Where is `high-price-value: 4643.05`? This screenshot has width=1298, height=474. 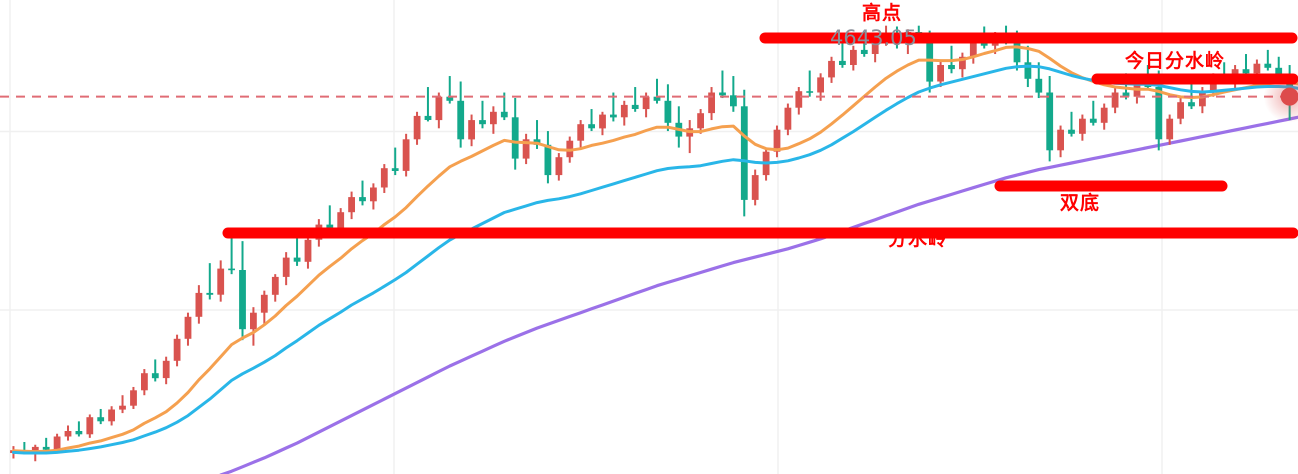 high-price-value: 4643.05 is located at coordinates (873, 38).